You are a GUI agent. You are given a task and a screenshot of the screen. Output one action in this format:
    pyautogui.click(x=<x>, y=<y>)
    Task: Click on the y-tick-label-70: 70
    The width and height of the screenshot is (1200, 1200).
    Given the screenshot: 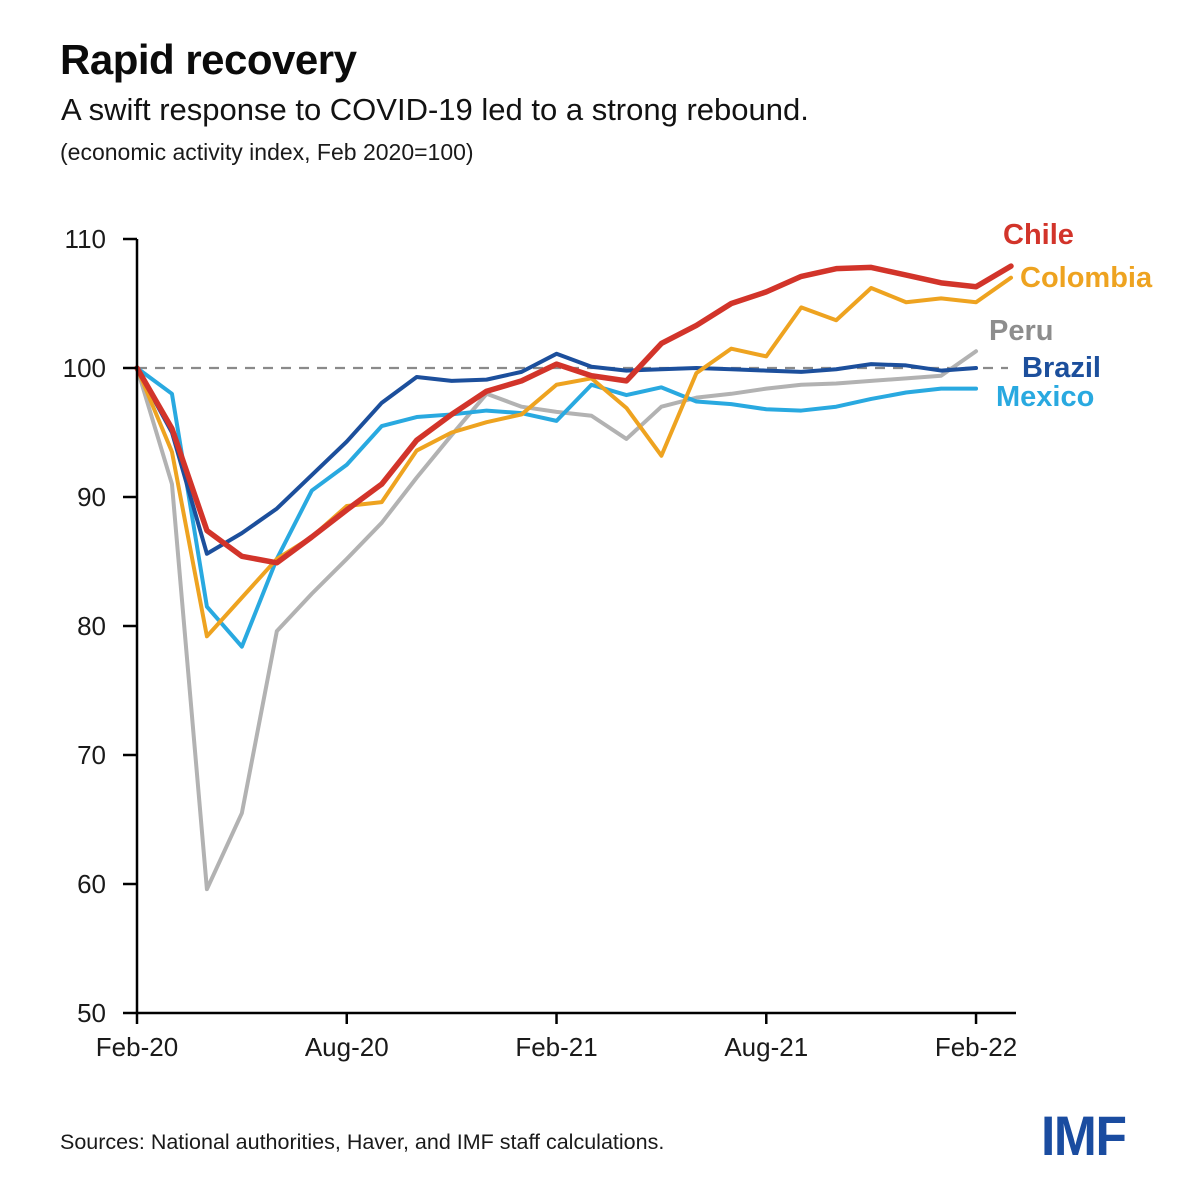 What is the action you would take?
    pyautogui.click(x=91, y=755)
    